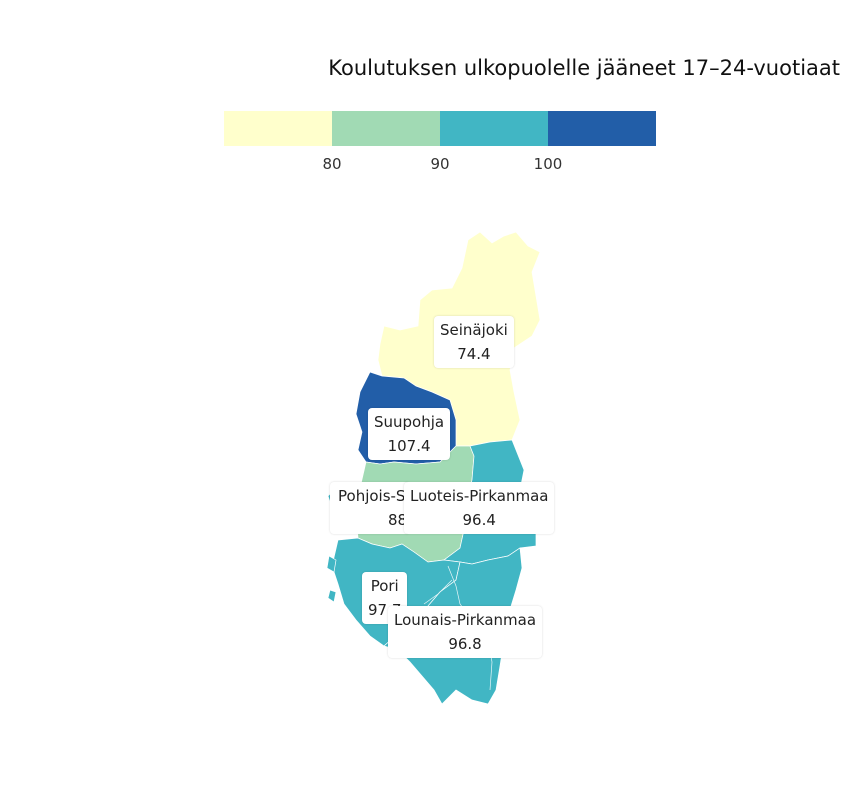 This screenshot has width=864, height=792. Describe the element at coordinates (479, 508) in the screenshot. I see `label-luoteis-pirkanmaa: Luoteis-Pirkanmaa 96.4` at that location.